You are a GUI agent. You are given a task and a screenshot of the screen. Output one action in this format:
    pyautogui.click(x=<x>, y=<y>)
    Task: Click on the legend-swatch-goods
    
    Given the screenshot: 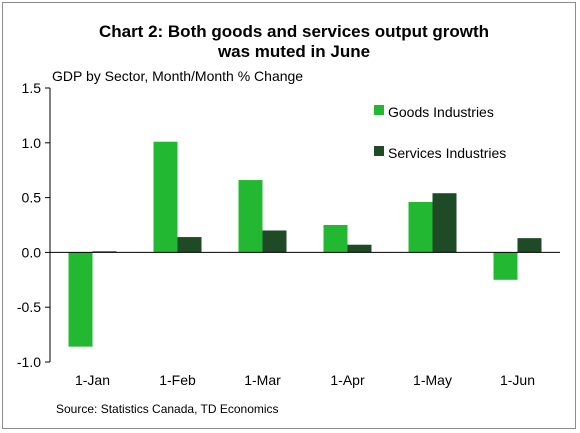 What is the action you would take?
    pyautogui.click(x=379, y=110)
    